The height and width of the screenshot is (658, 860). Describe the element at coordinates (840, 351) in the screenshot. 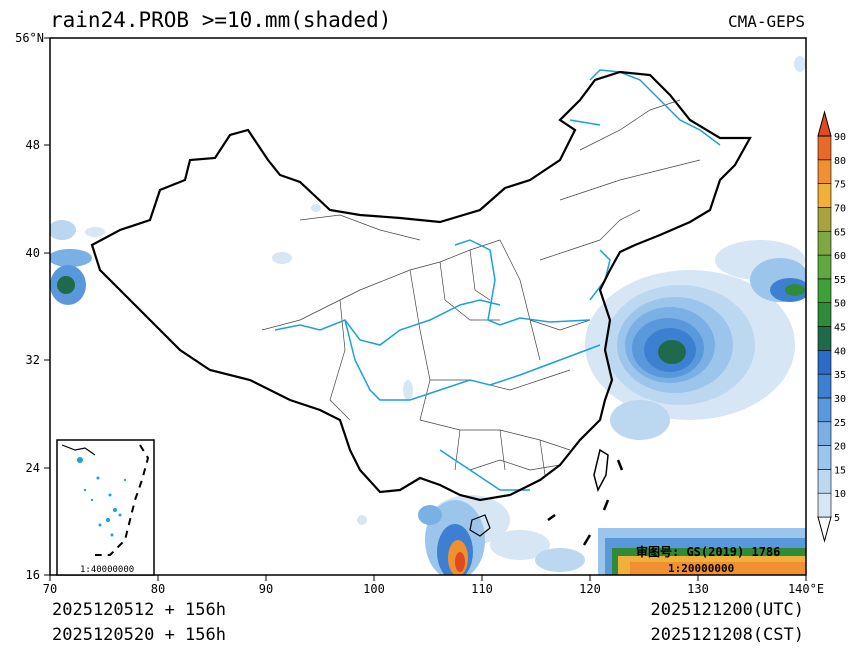

I see `legend-label: 40` at that location.